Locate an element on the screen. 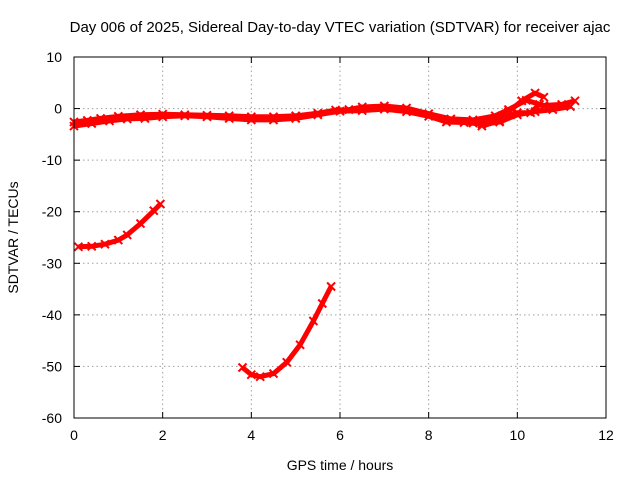 This screenshot has width=640, height=480. y-tick-label: -20 is located at coordinates (52, 212).